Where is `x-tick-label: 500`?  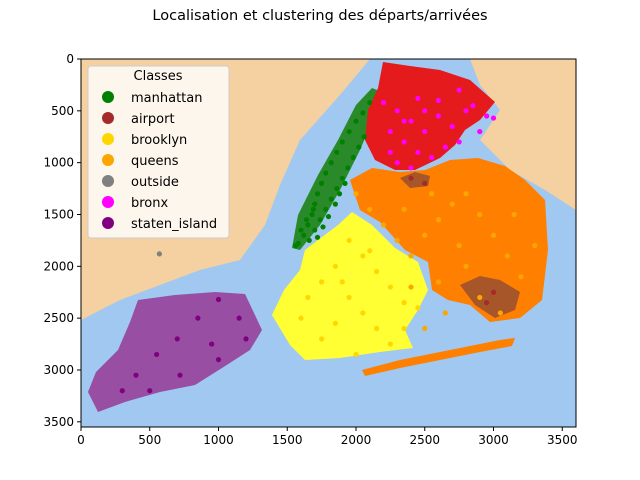
x-tick-label: 500 is located at coordinates (149, 440).